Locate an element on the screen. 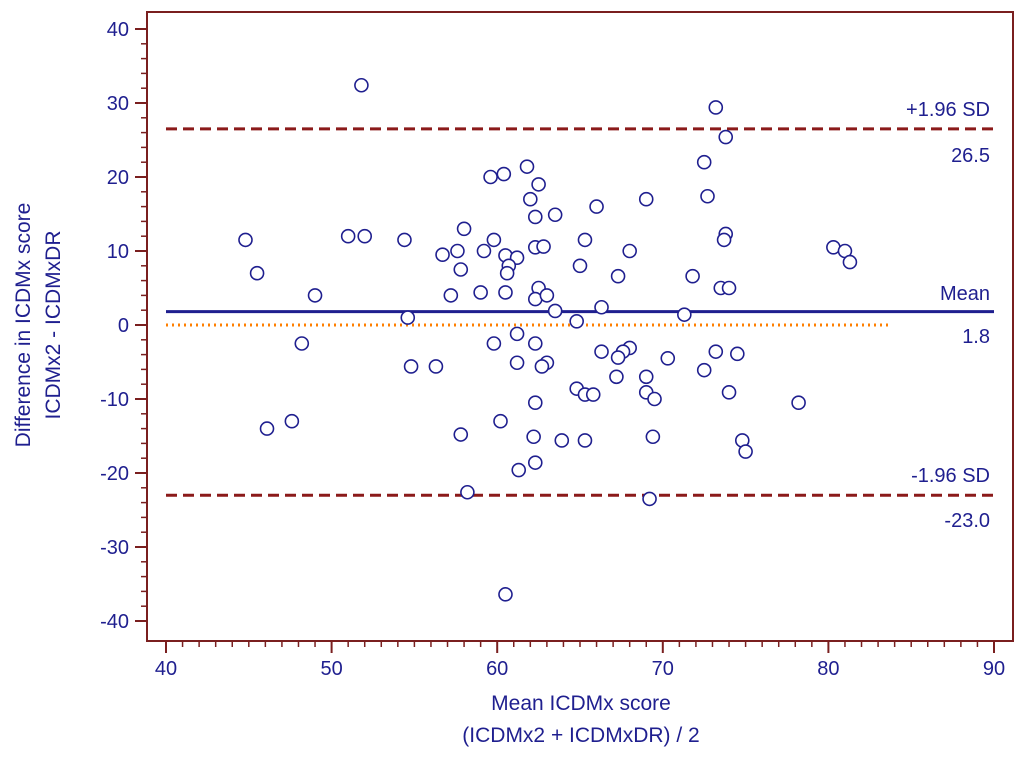 Image resolution: width=1024 pixels, height=764 pixels. y-tick-label: -10 is located at coordinates (114, 400).